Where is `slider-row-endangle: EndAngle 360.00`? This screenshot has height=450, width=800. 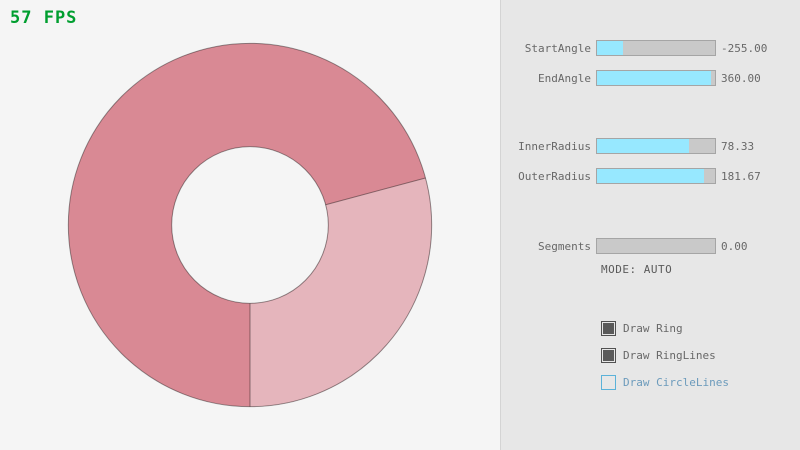
slider-row-endangle: EndAngle 360.00 is located at coordinates (650, 78).